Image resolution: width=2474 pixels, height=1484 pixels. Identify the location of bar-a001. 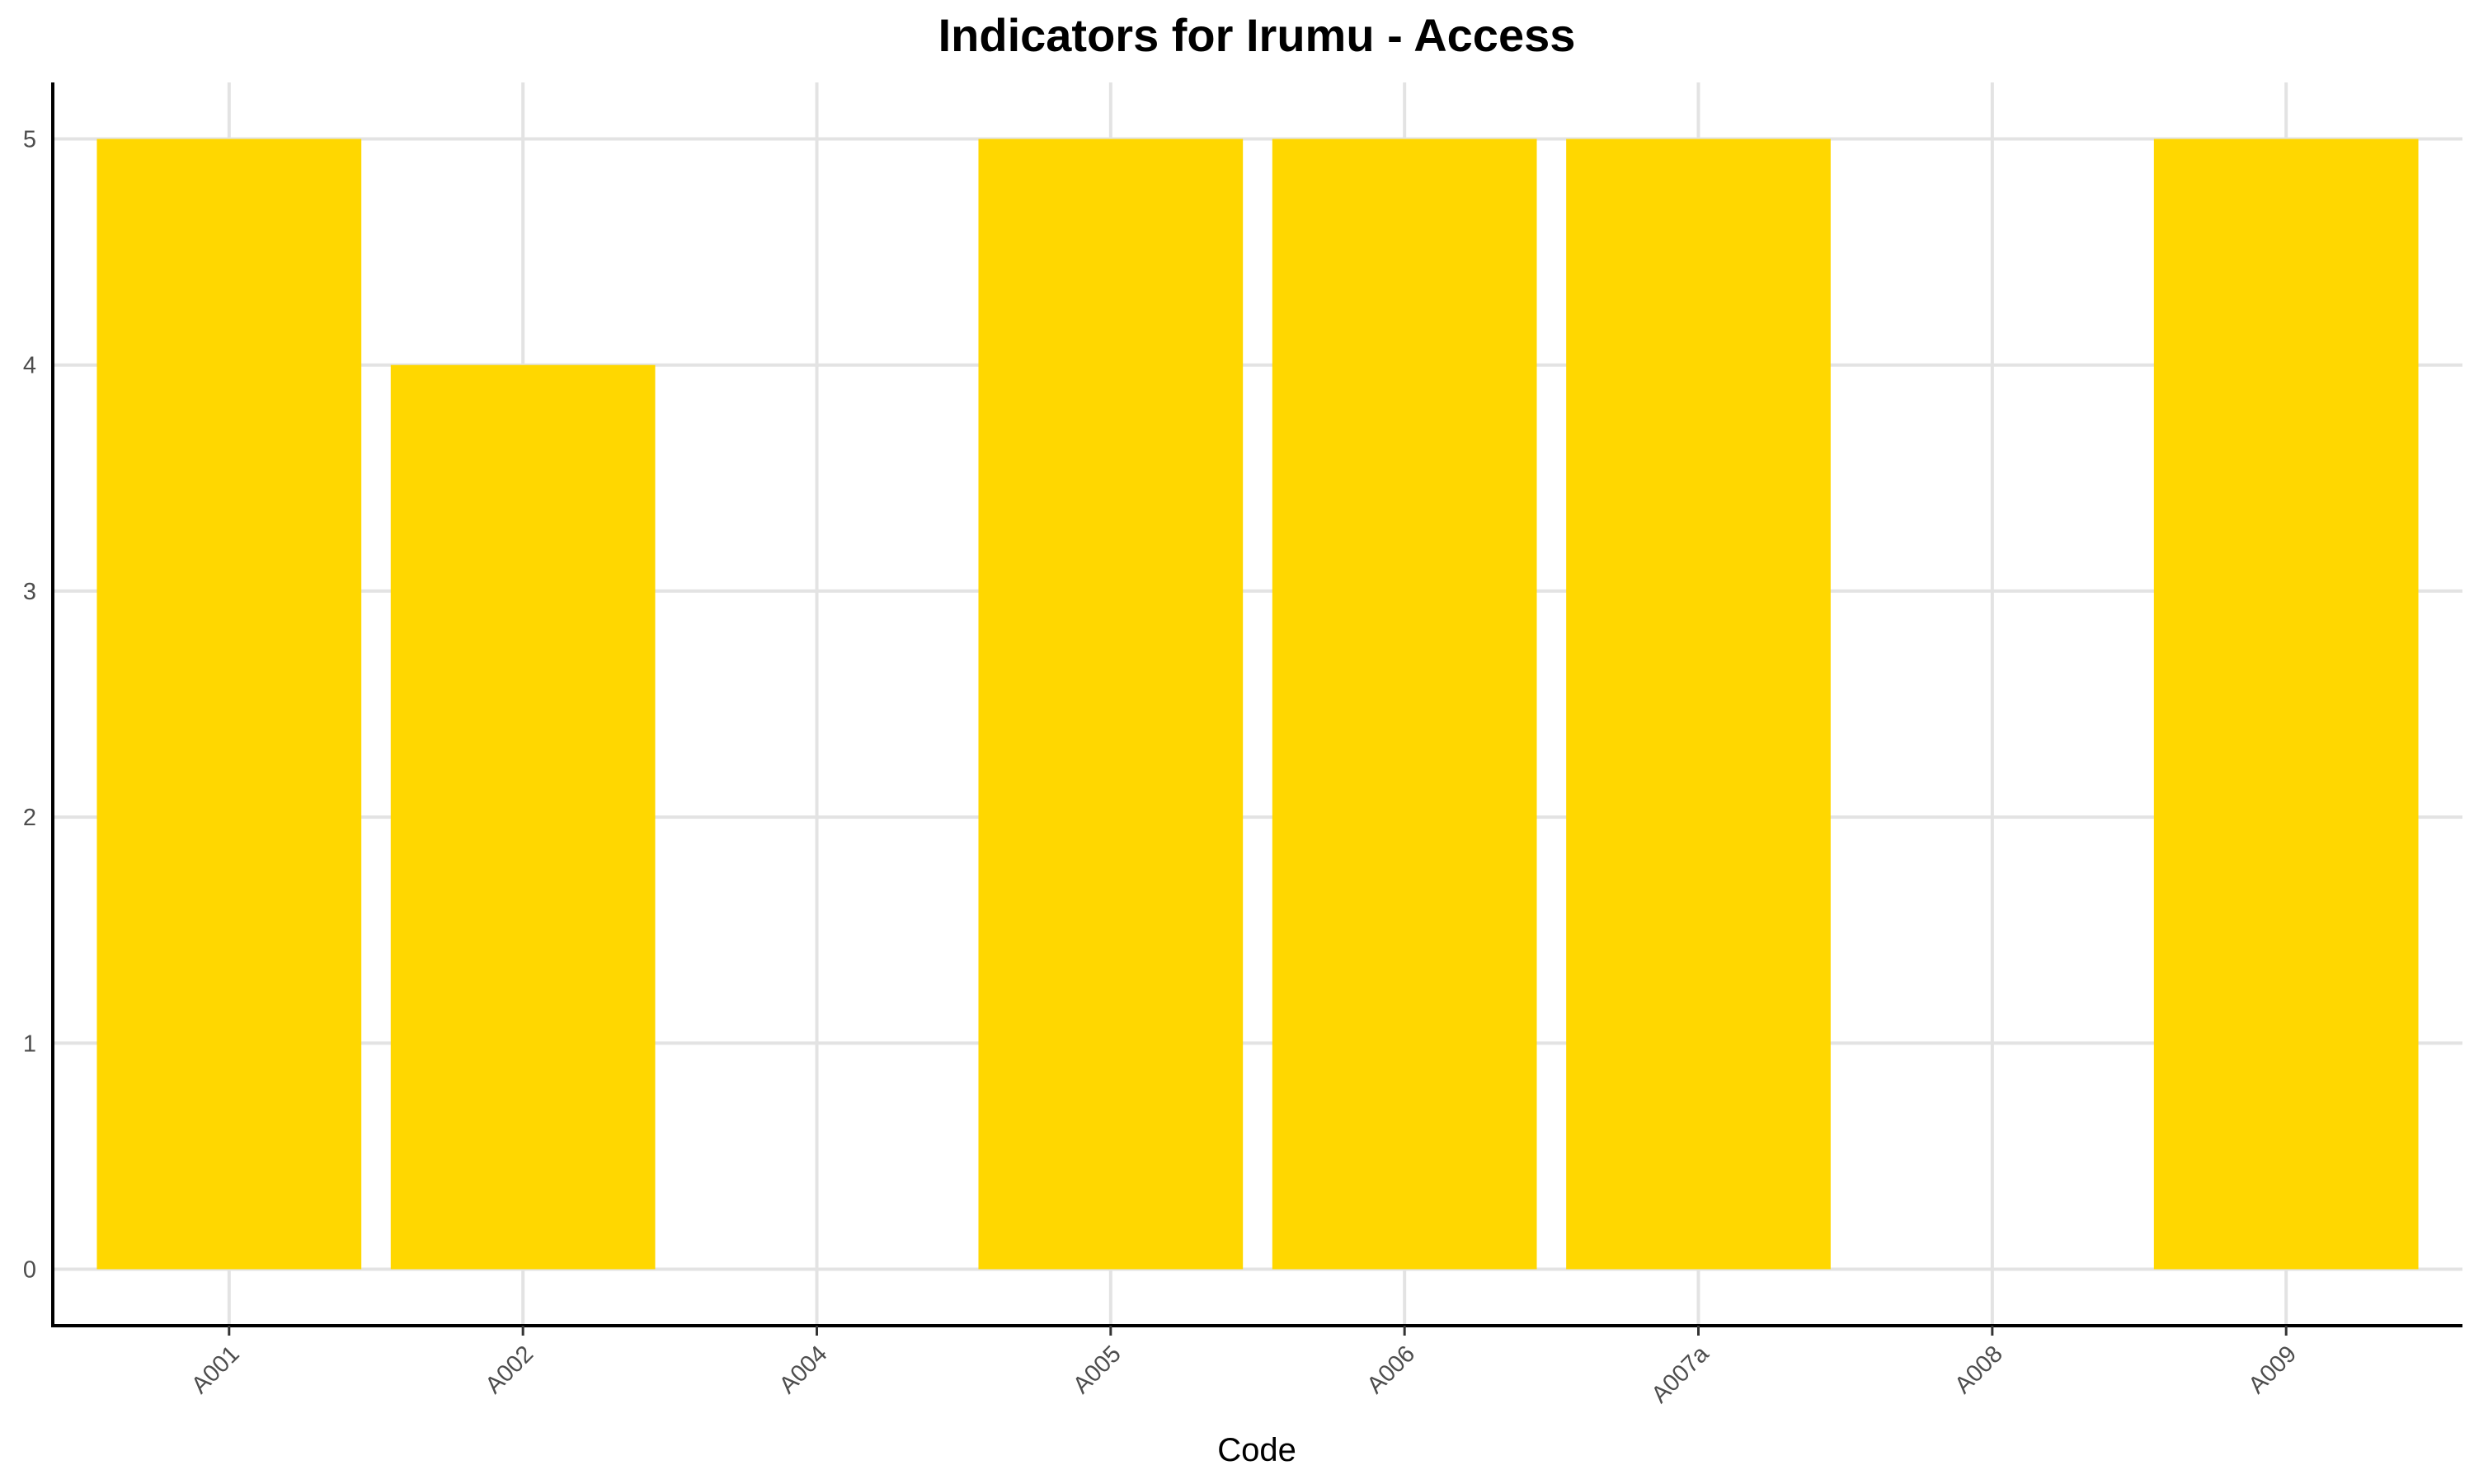
(229, 704).